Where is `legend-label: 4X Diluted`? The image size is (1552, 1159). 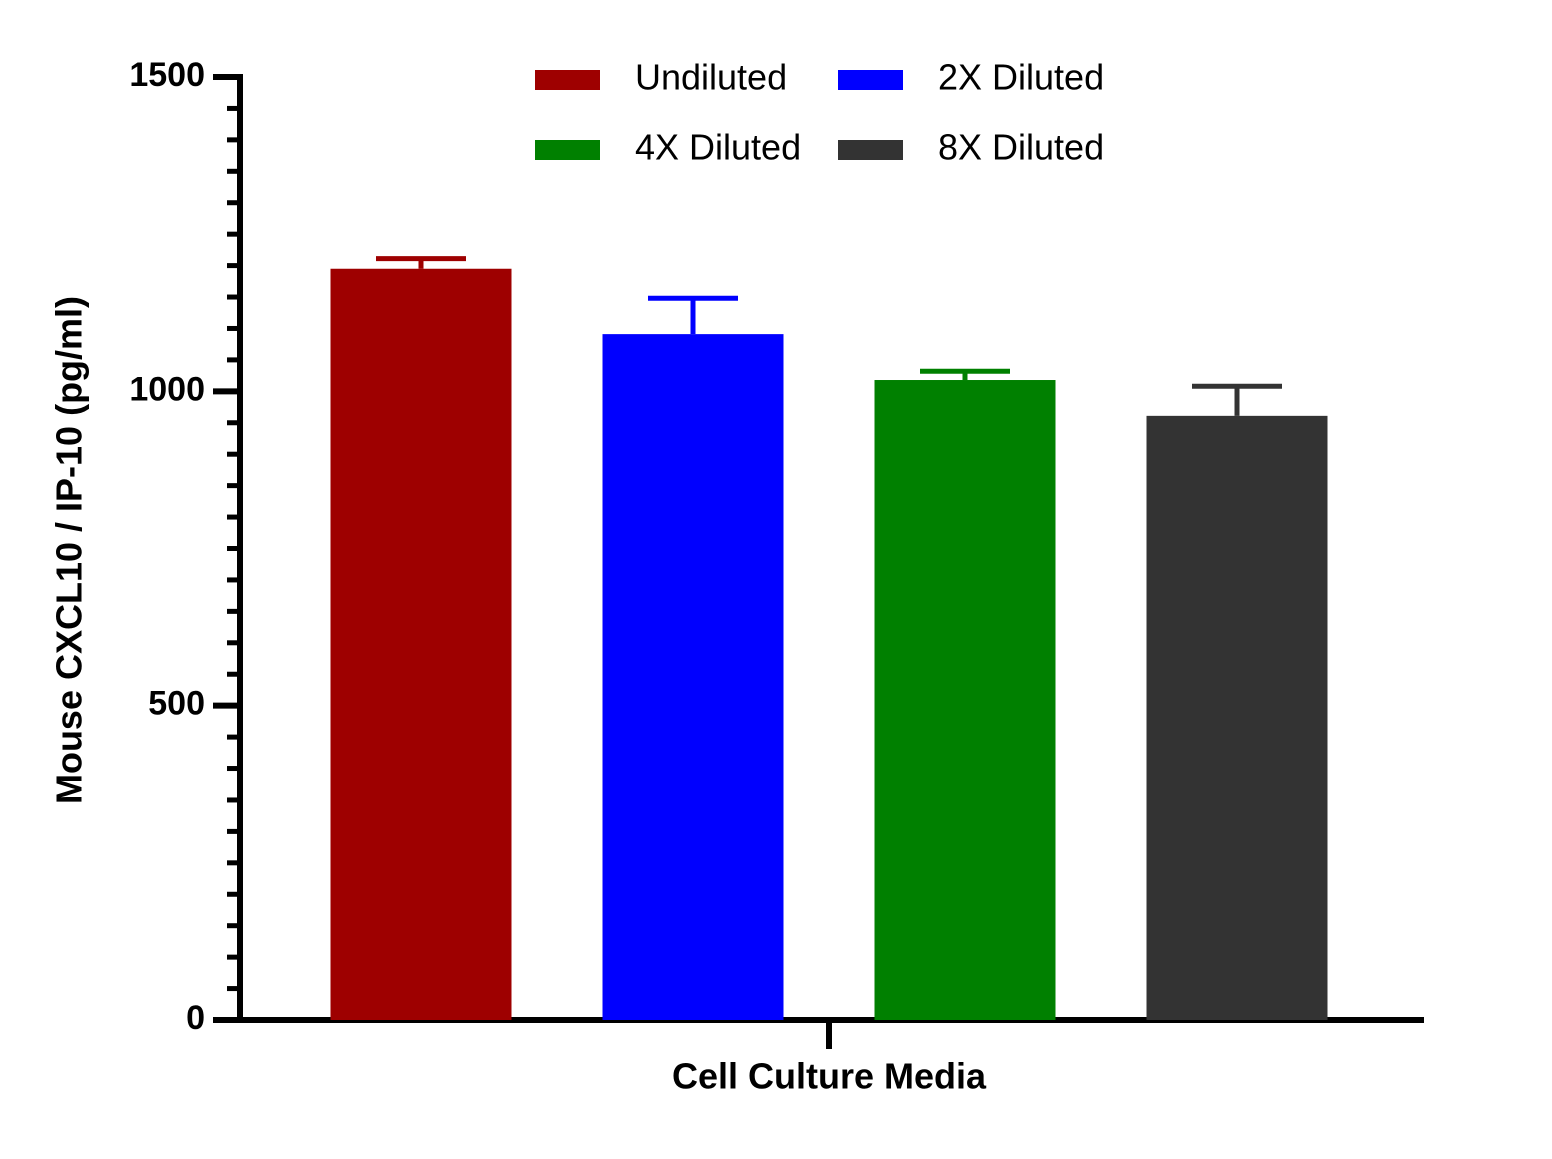
legend-label: 4X Diluted is located at coordinates (718, 147).